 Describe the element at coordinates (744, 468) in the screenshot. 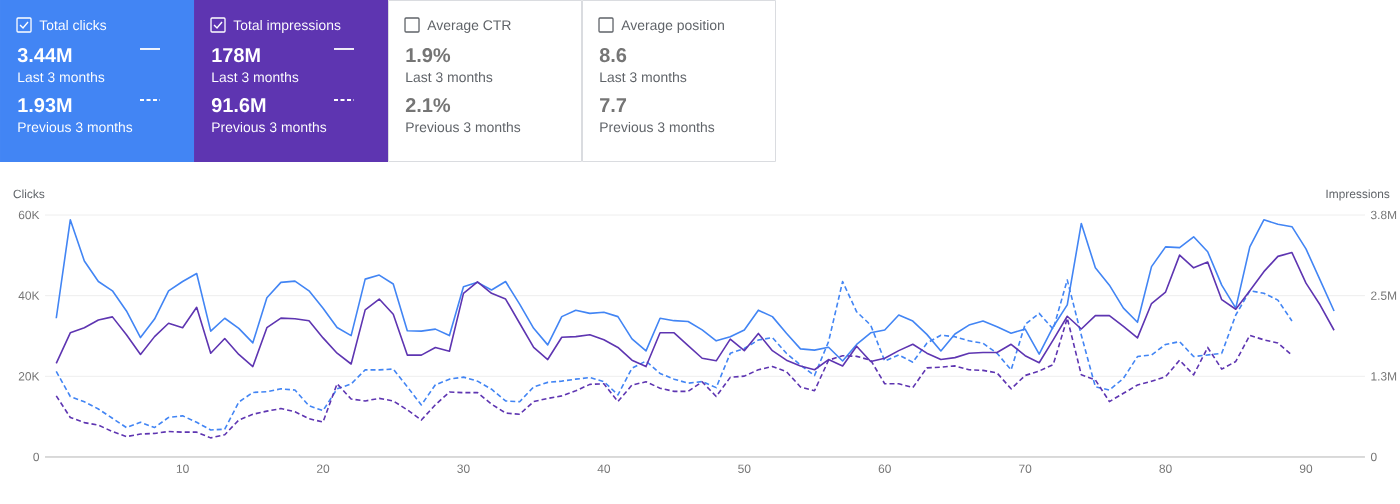

I see `x-tick-label: 50` at that location.